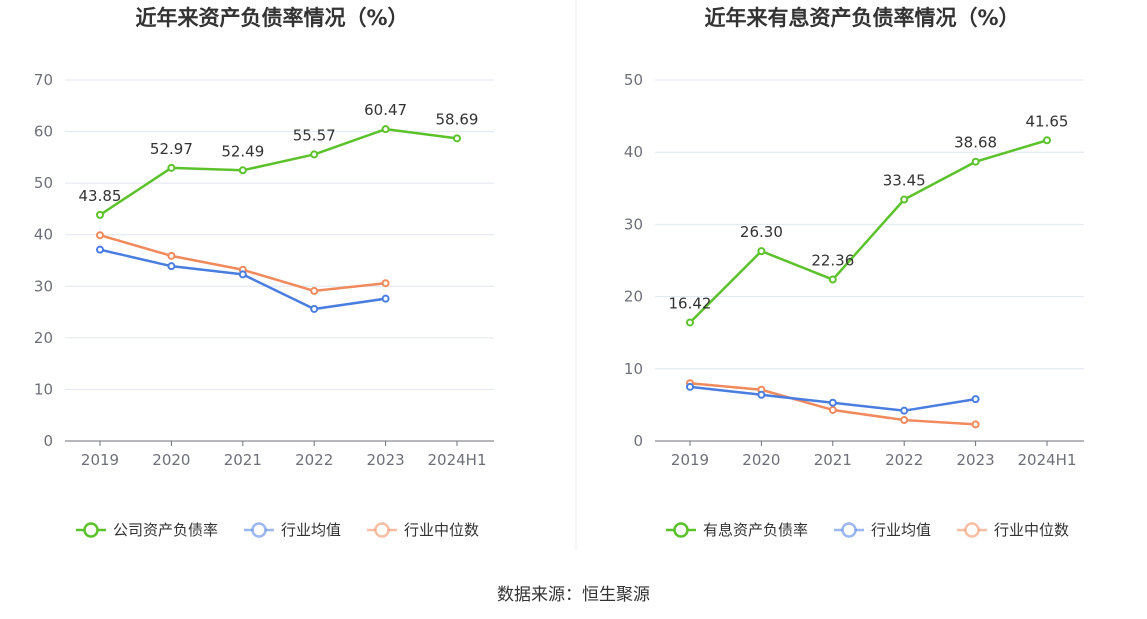 The height and width of the screenshot is (619, 1147). I want to click on data-label: 41.65, so click(1047, 121).